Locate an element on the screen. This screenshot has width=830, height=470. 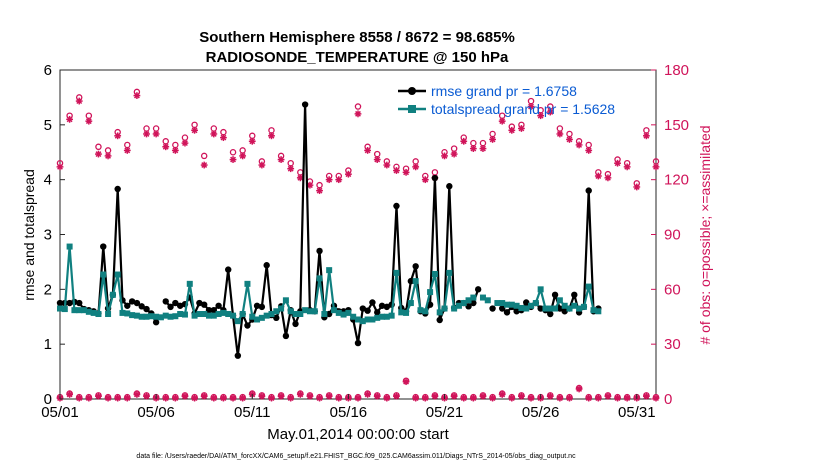
y-tick-label: 2 is located at coordinates (48, 289).